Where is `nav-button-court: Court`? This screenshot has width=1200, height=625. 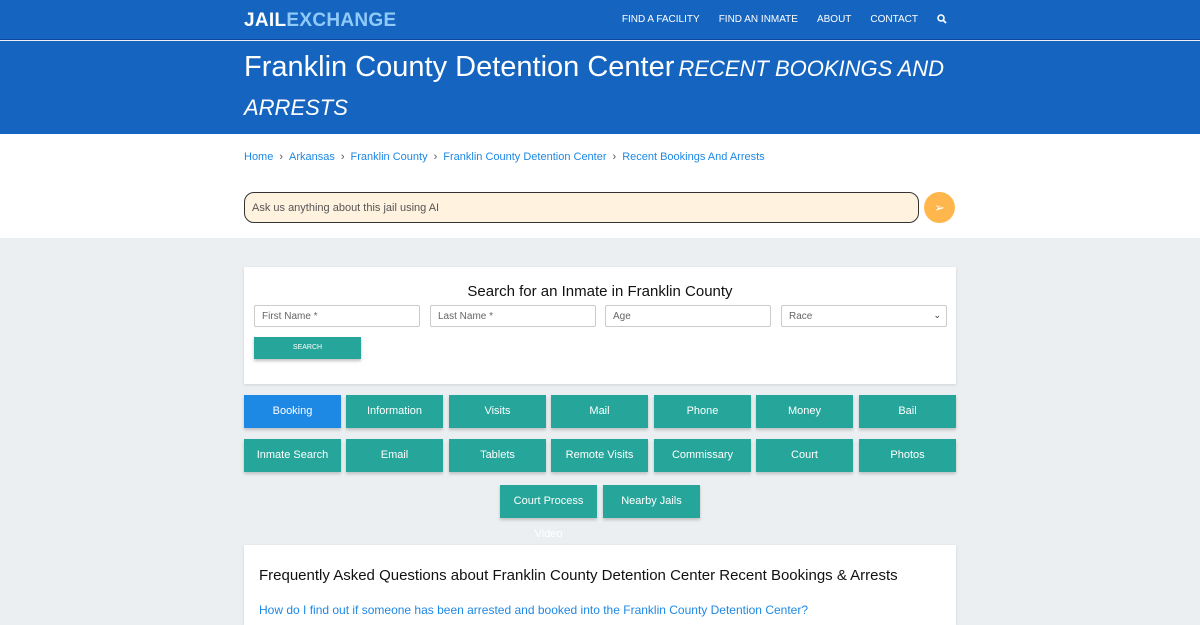 nav-button-court: Court is located at coordinates (804, 455).